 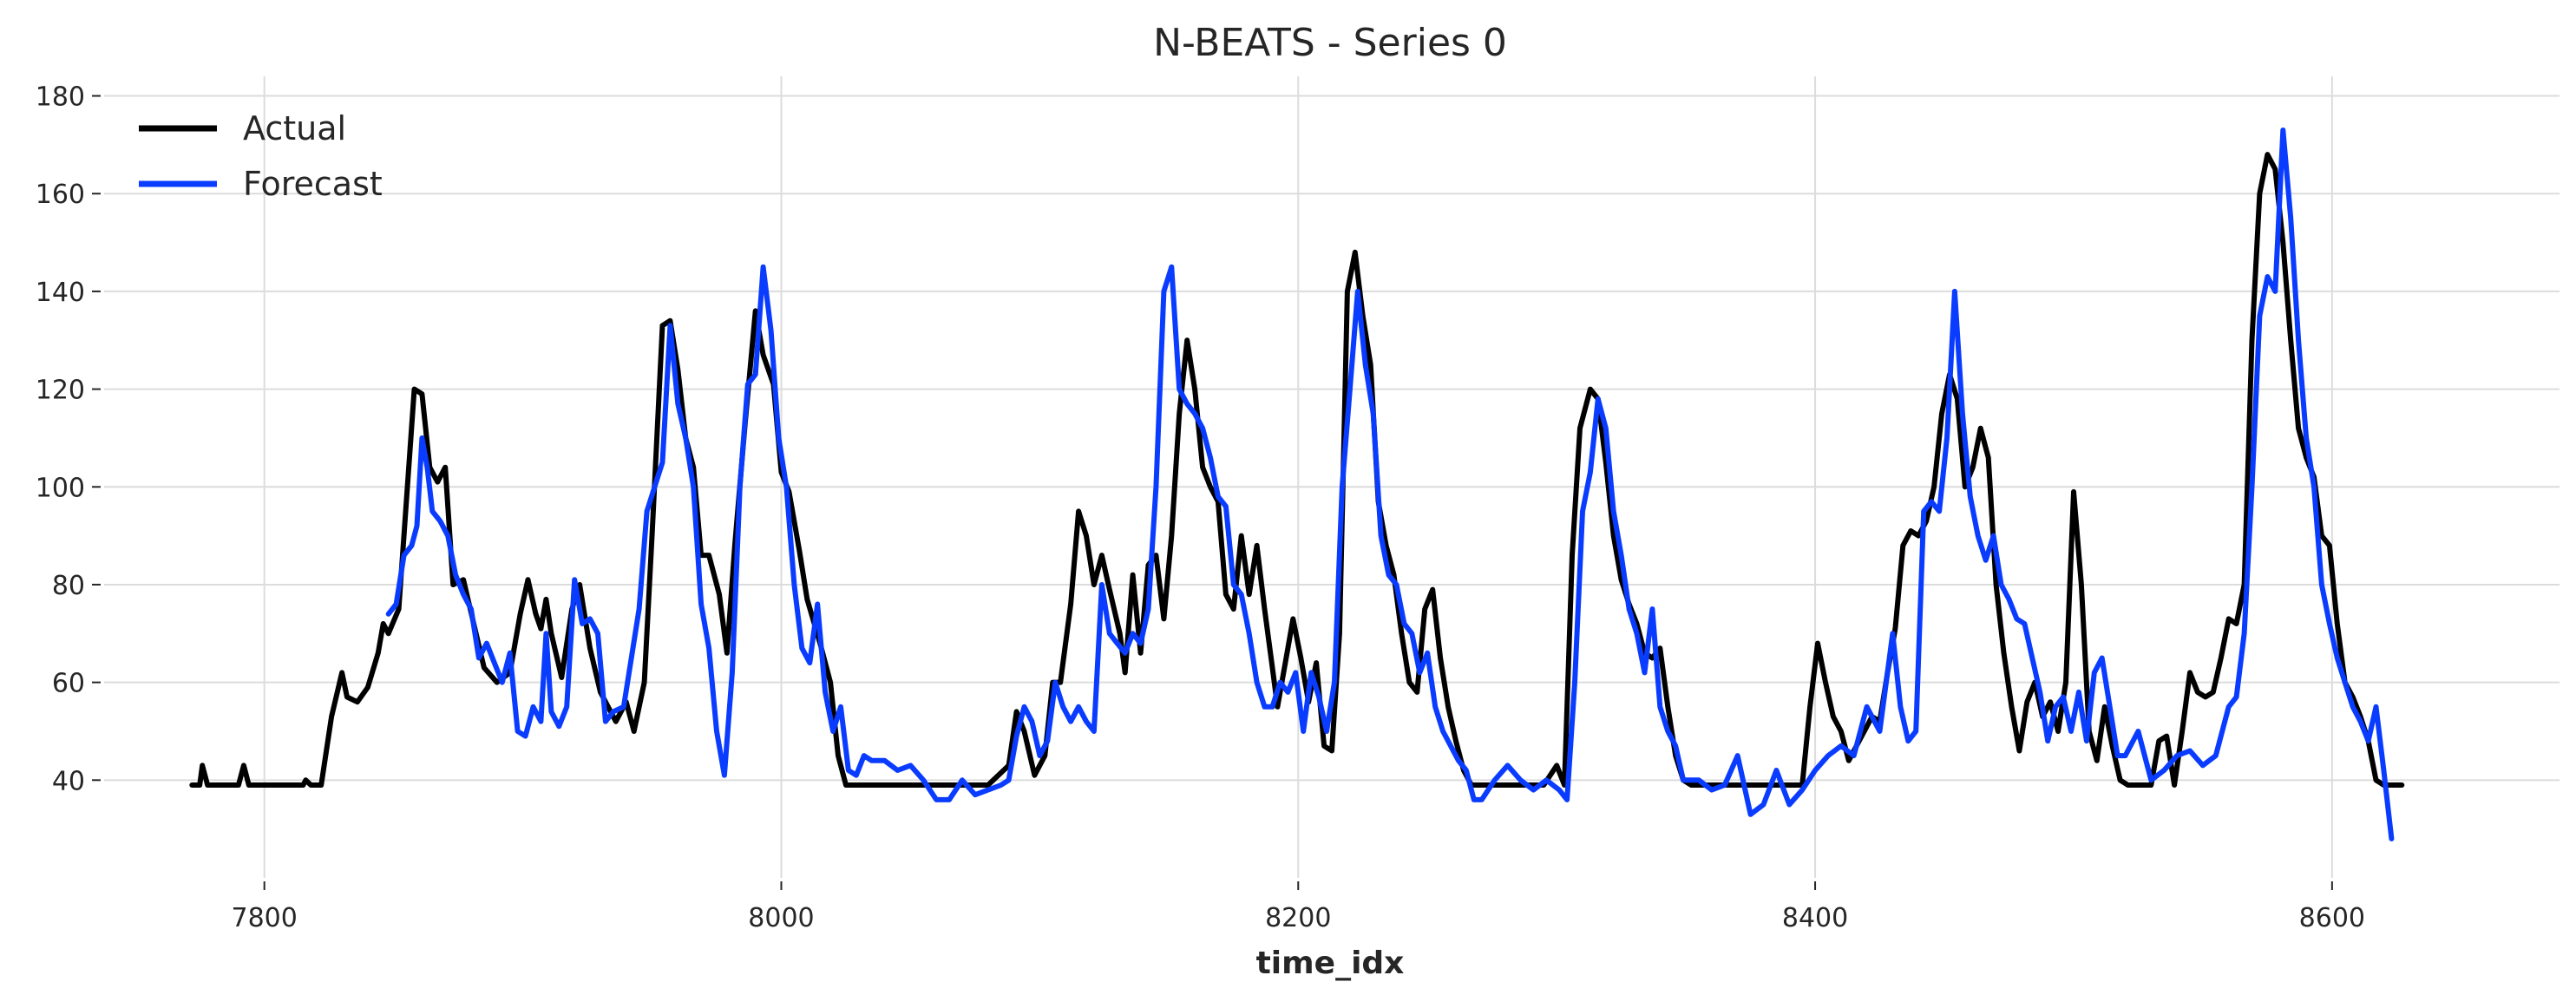 What do you see at coordinates (294, 128) in the screenshot?
I see `legend-label: Actual` at bounding box center [294, 128].